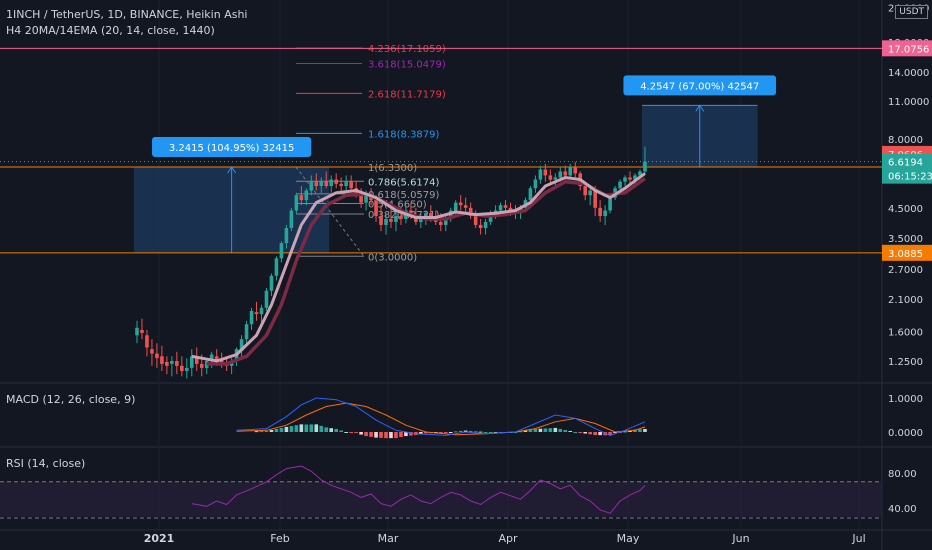 This screenshot has width=932, height=550. Describe the element at coordinates (908, 102) in the screenshot. I see `y-tick-label: 11.0000` at that location.